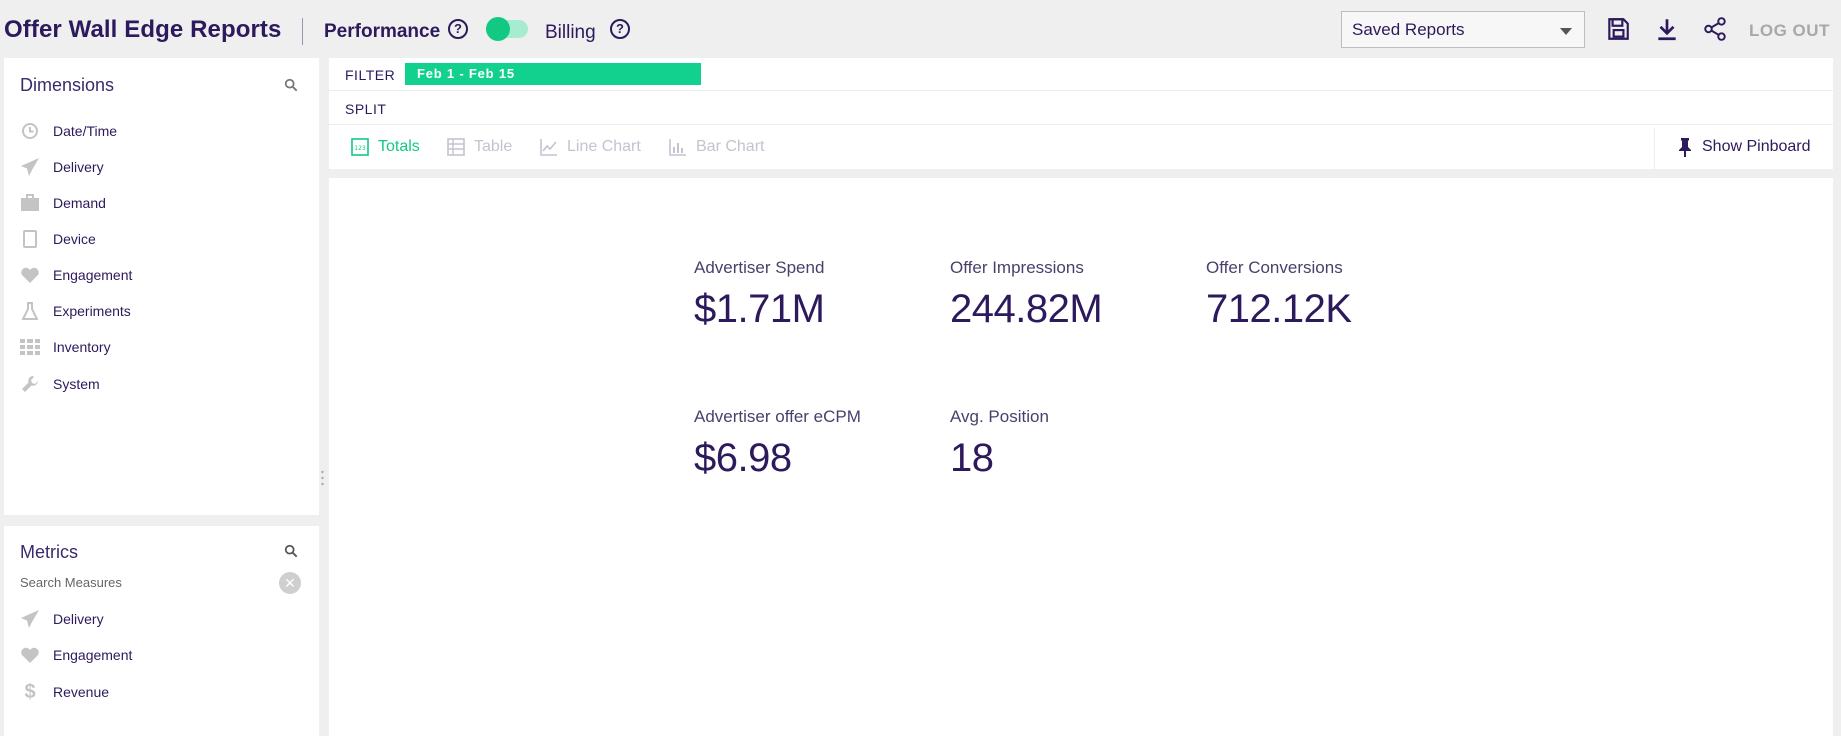 This screenshot has width=1841, height=736. Describe the element at coordinates (730, 146) in the screenshot. I see `tab-label: Bar Chart` at that location.